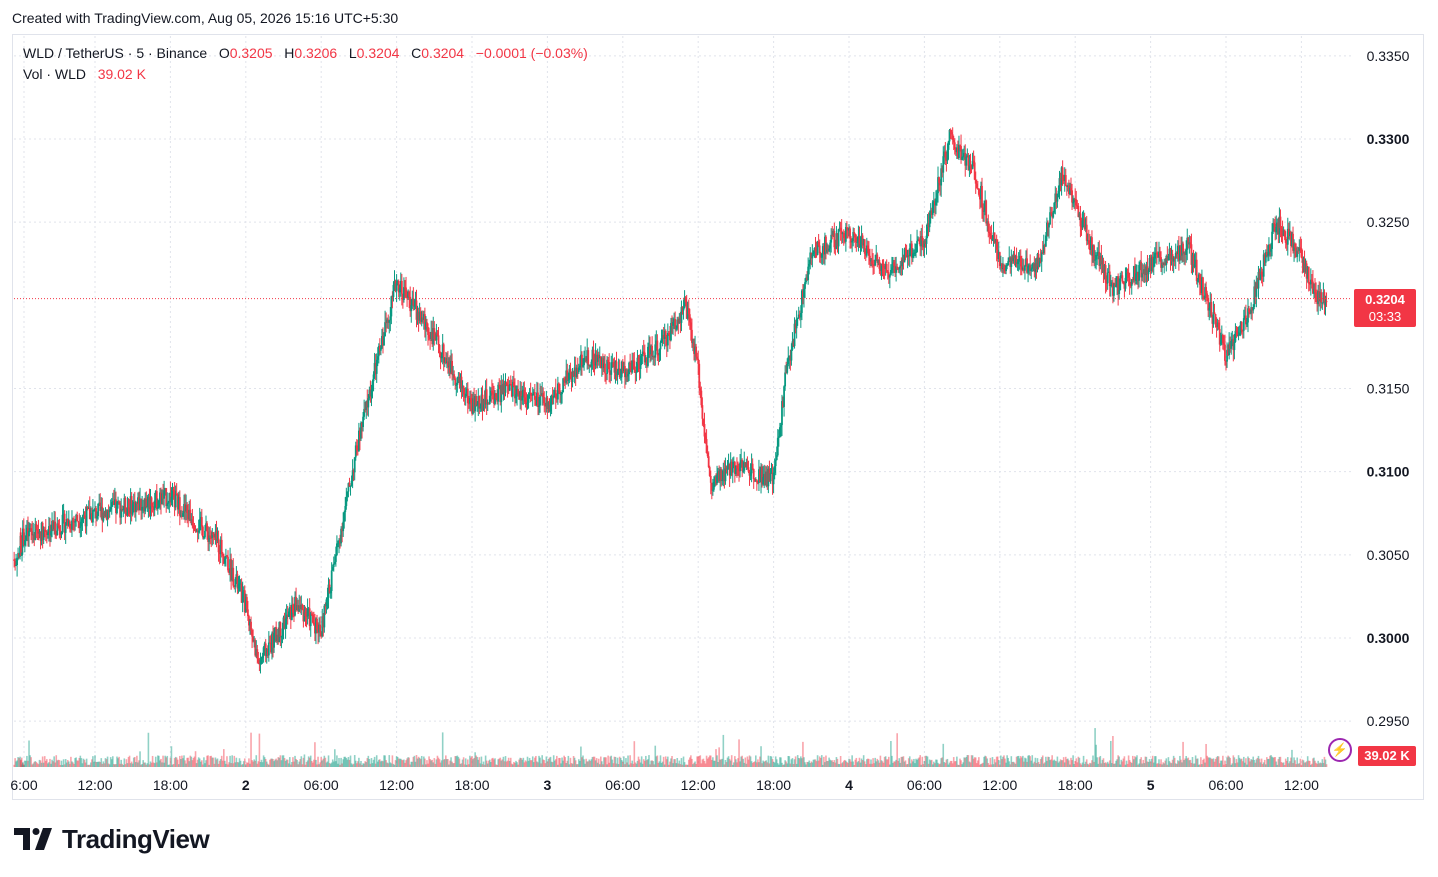  I want to click on lightning-icon: ⚡, so click(1340, 750).